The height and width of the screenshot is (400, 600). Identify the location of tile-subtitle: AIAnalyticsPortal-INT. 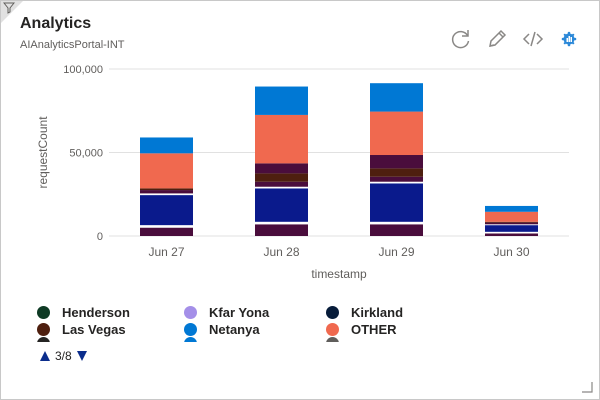
(72, 45).